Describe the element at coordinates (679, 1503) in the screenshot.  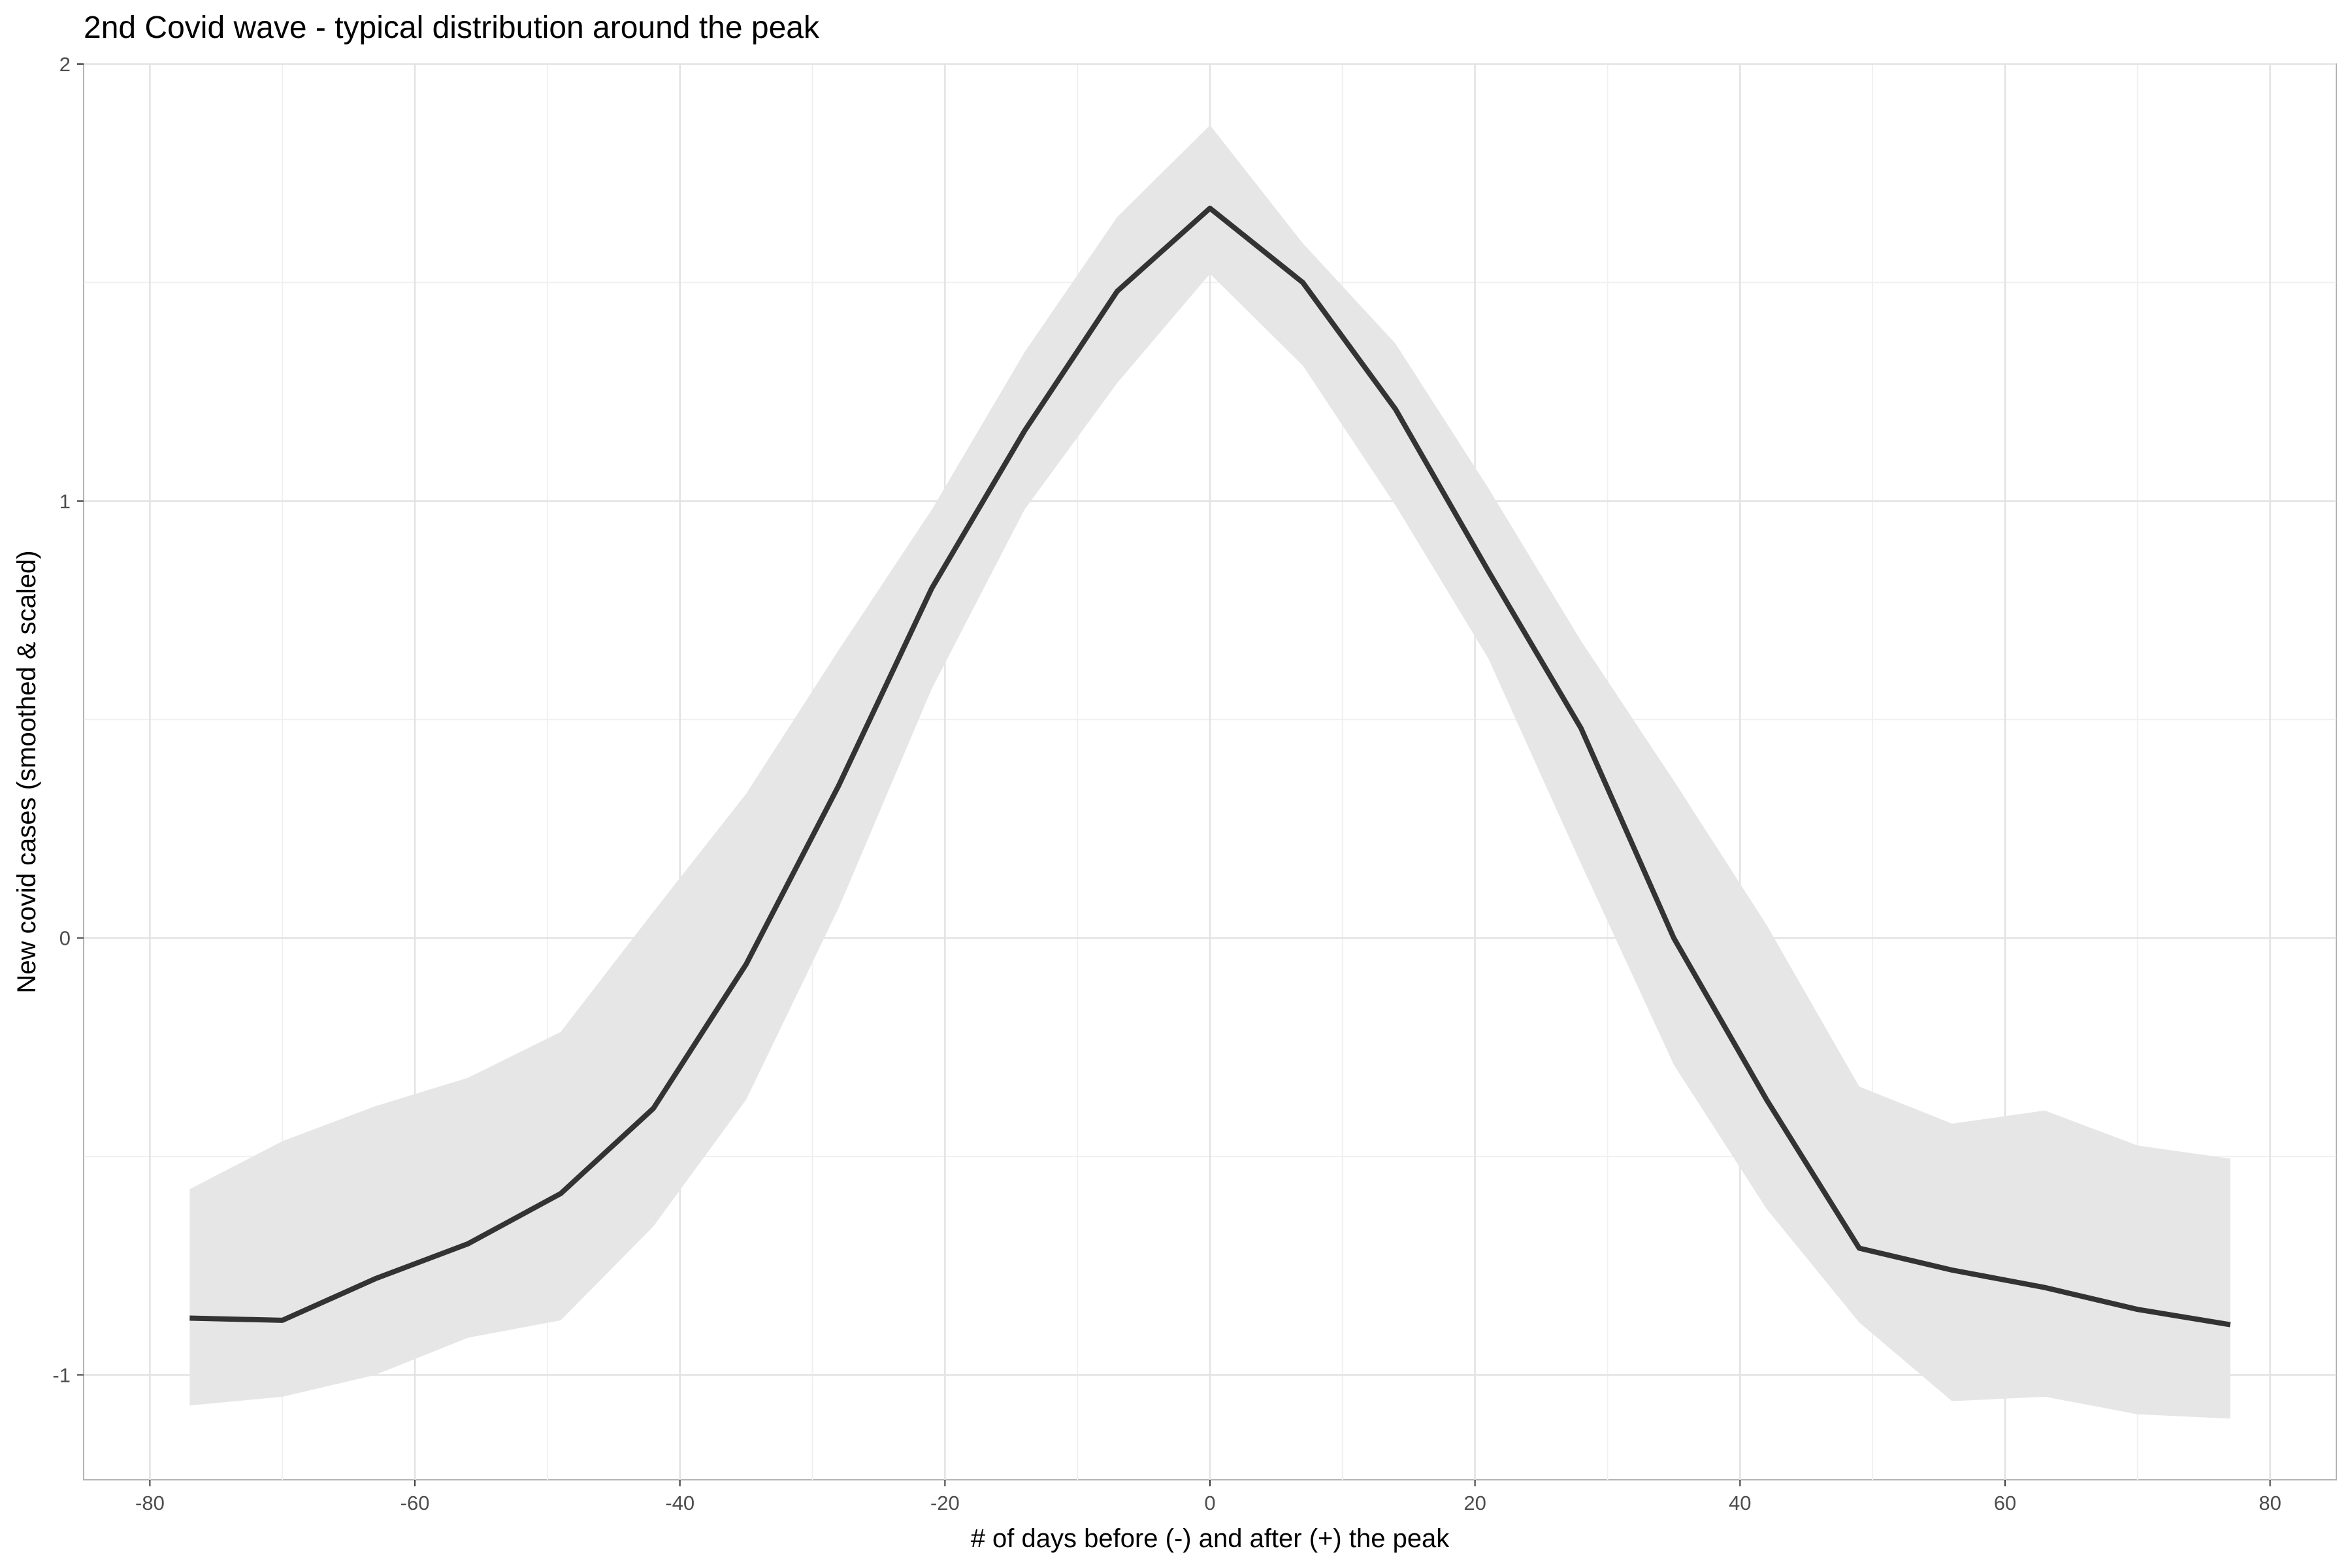
I see `x-tick-label: -40` at that location.